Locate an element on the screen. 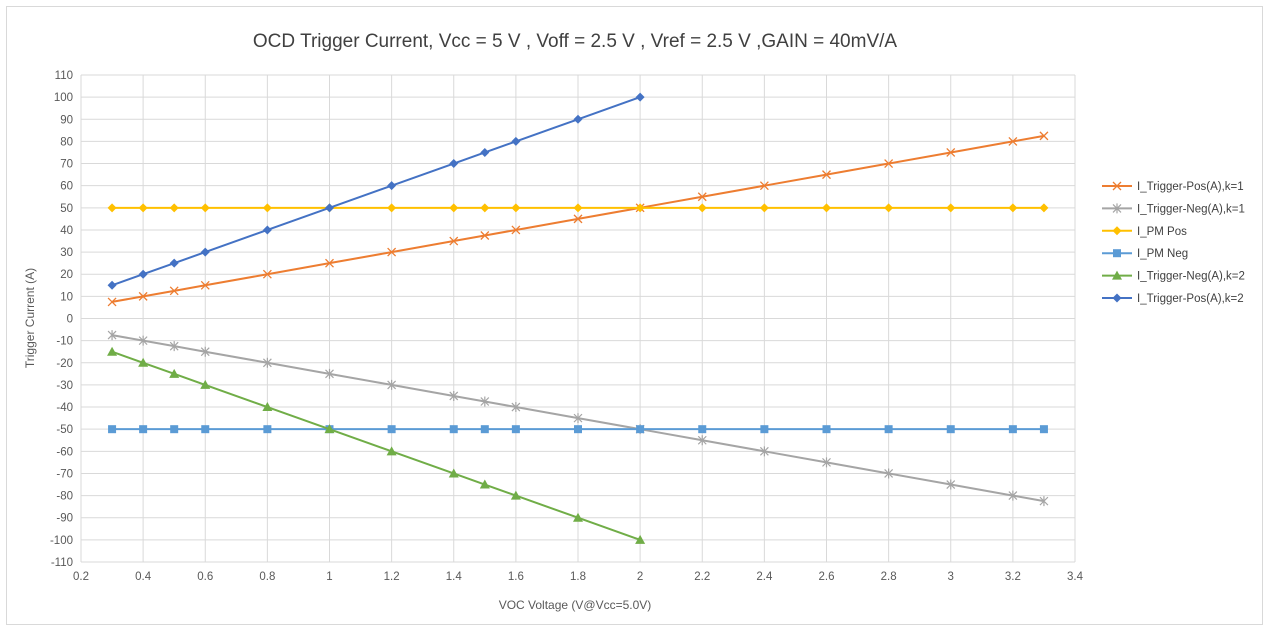 The height and width of the screenshot is (631, 1271). y-tick-label: 60 is located at coordinates (66, 187).